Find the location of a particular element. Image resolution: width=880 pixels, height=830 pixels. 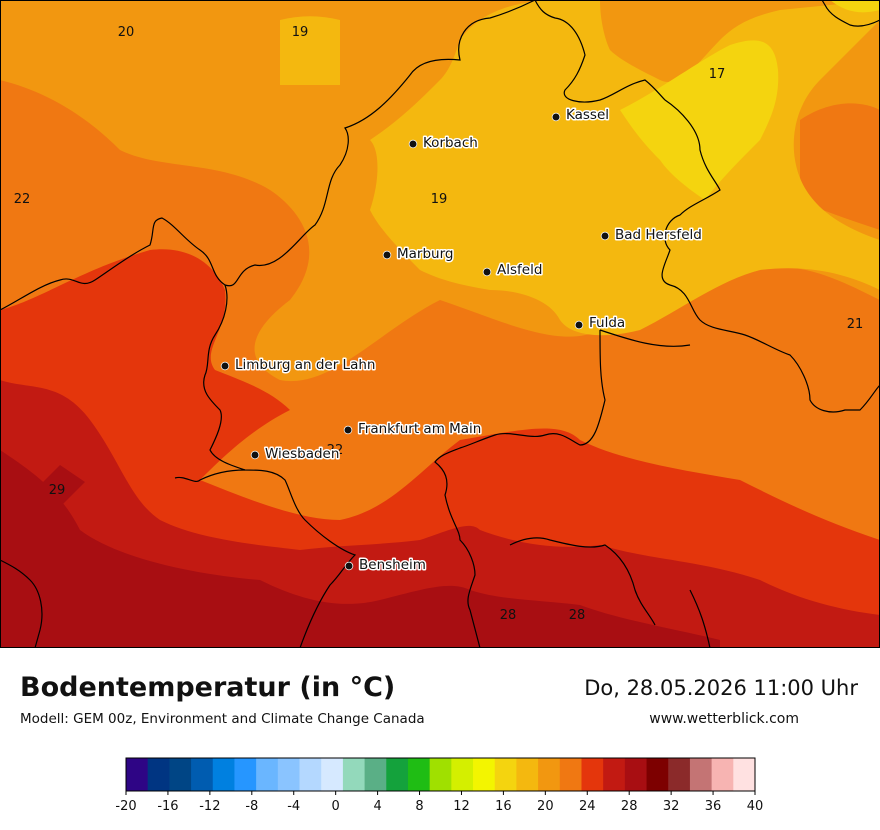

legend-tick-label: -8 is located at coordinates (251, 806).